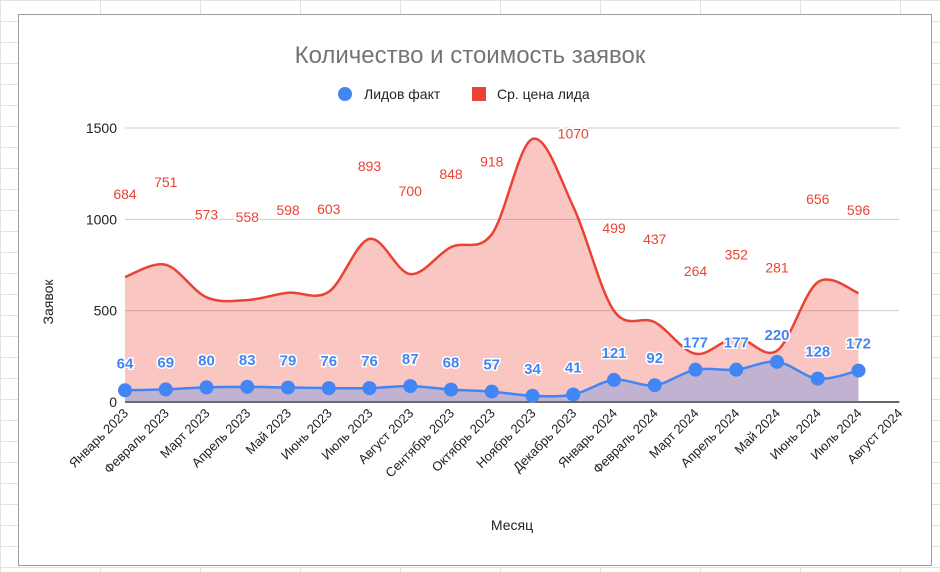 This screenshot has width=940, height=572. I want to click on y-tick-label: 1500, so click(101, 128).